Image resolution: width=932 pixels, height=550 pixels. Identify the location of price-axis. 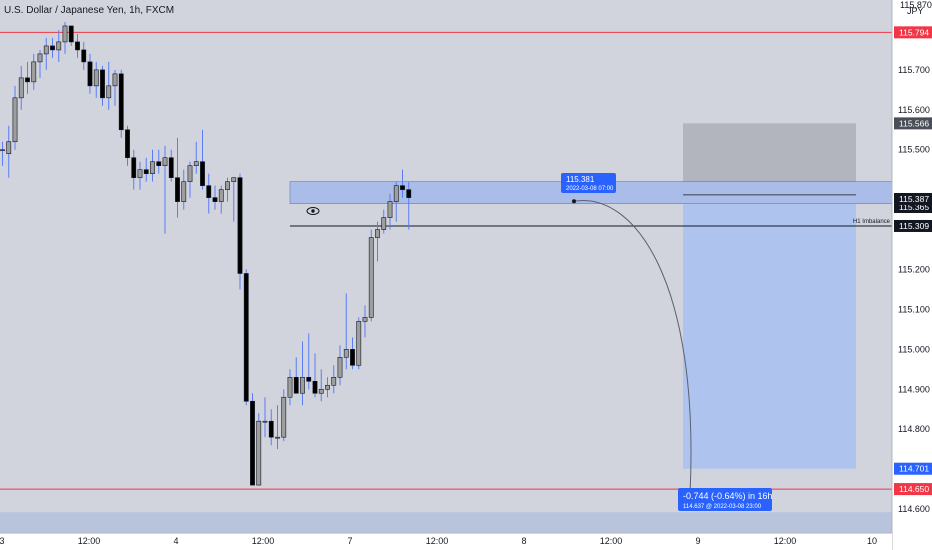
(912, 275).